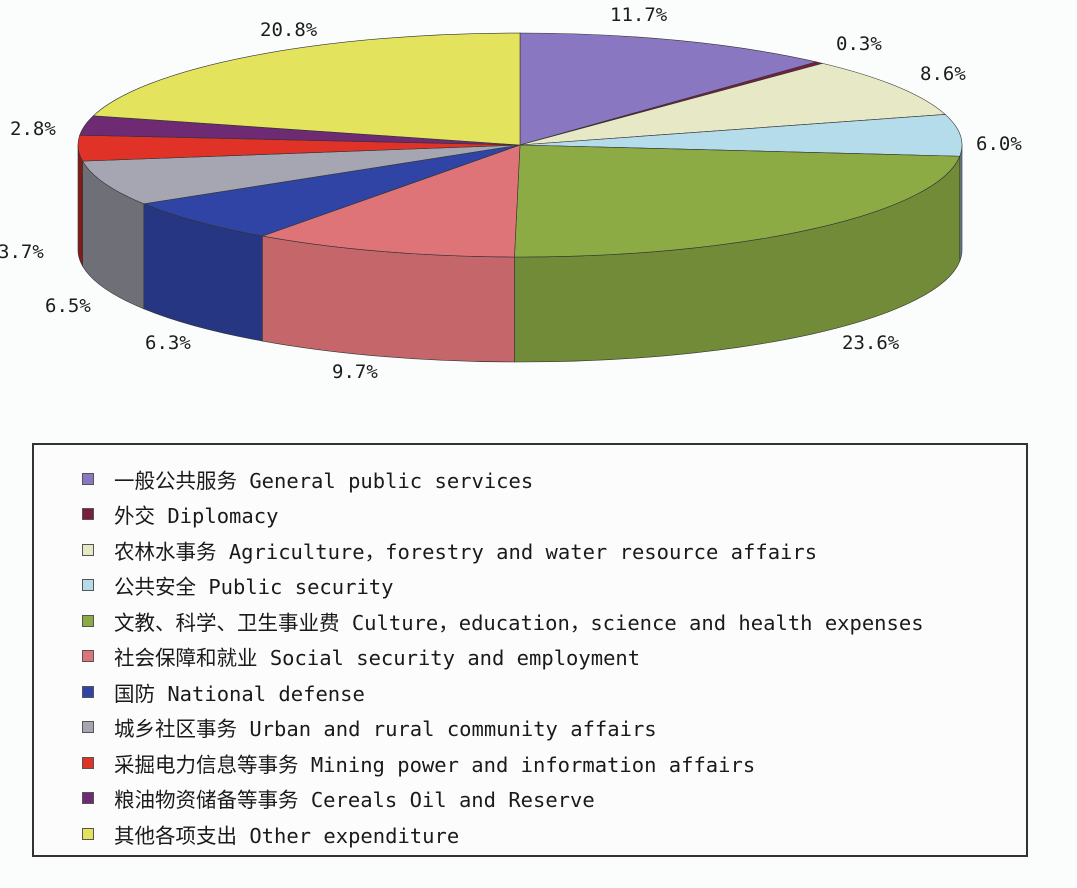 The width and height of the screenshot is (1077, 888). What do you see at coordinates (355, 372) in the screenshot?
I see `pie-label-social-security-and-employment: 9.7%` at bounding box center [355, 372].